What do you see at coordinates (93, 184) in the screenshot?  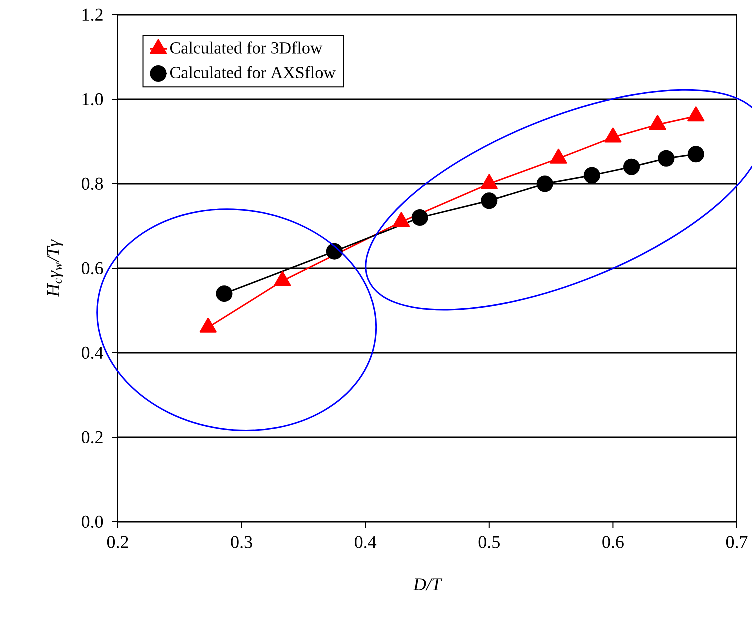 I see `y-tick-label: 0.8` at bounding box center [93, 184].